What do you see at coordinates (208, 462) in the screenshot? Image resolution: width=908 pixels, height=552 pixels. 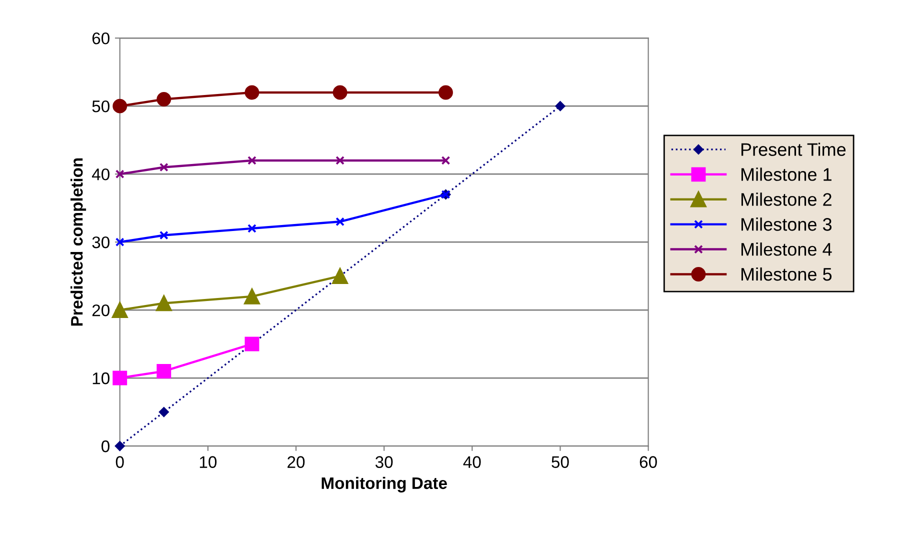 I see `x-tick-label: 10` at bounding box center [208, 462].